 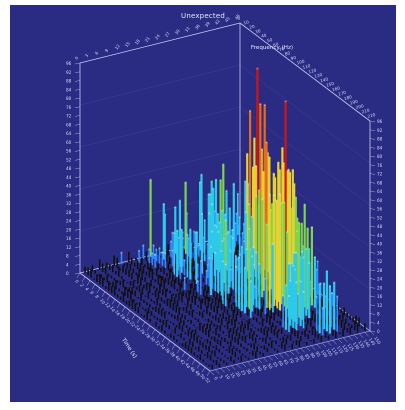 I want to click on y-tick-label: 115, so click(x=340, y=350).